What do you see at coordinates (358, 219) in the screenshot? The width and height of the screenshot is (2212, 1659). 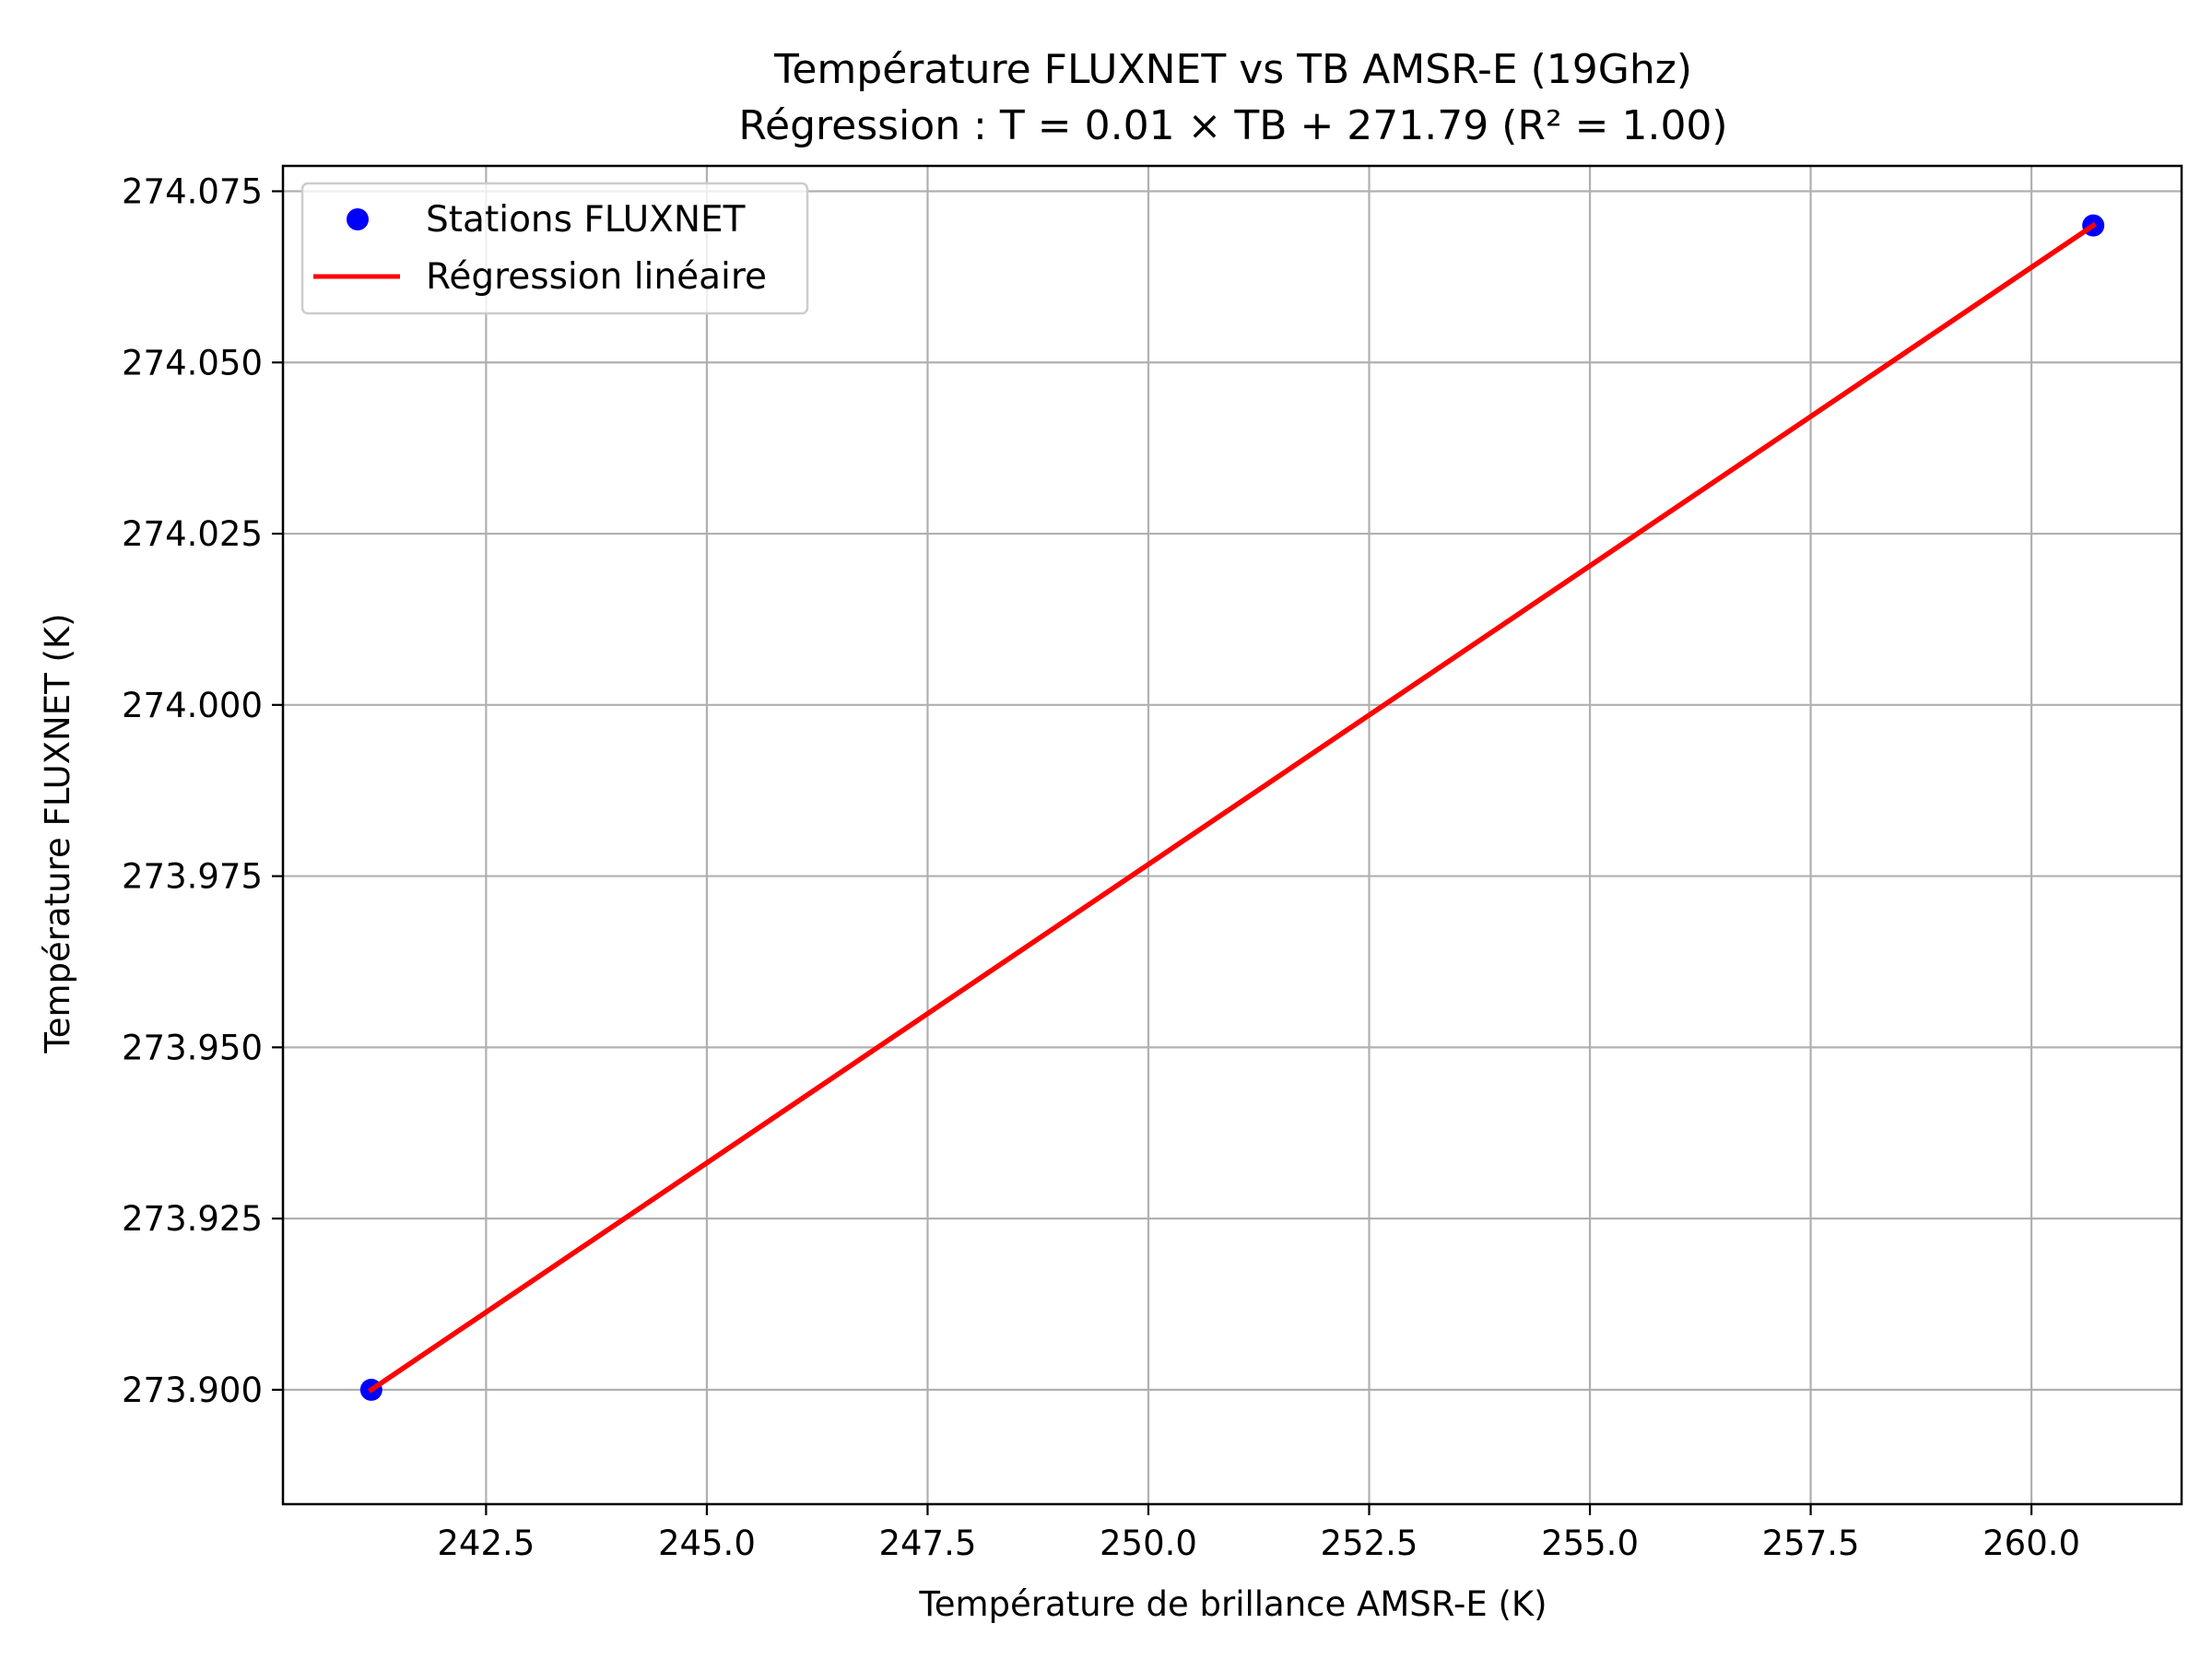 I see `legend-scatter-marker` at bounding box center [358, 219].